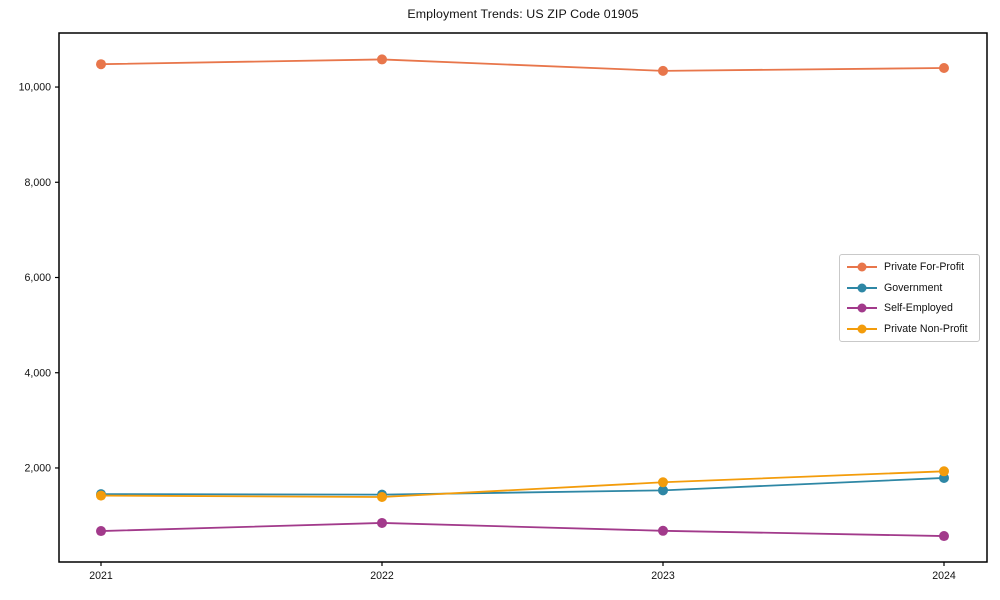 This screenshot has width=1000, height=600. I want to click on chart-title: Employment Trends: US ZIP Code 01905, so click(523, 14).